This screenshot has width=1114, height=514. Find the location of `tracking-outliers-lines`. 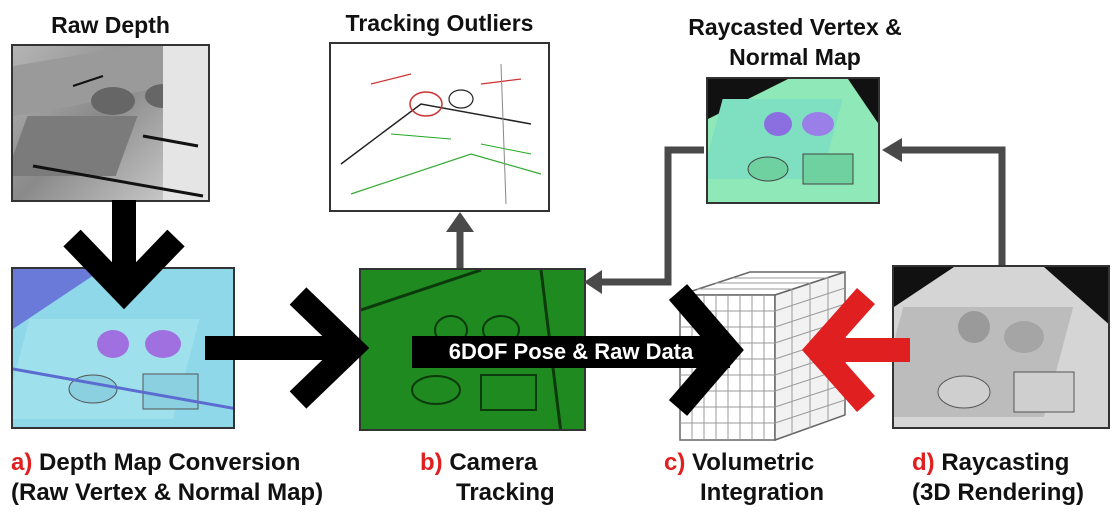

tracking-outliers-lines is located at coordinates (441, 134).